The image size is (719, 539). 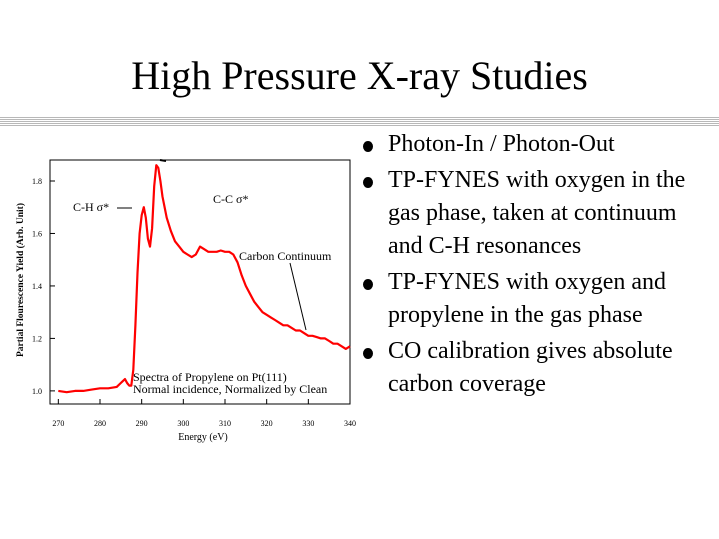 What do you see at coordinates (230, 389) in the screenshot?
I see `annotation-normalization: Normal incidence, Normalized by Clean` at bounding box center [230, 389].